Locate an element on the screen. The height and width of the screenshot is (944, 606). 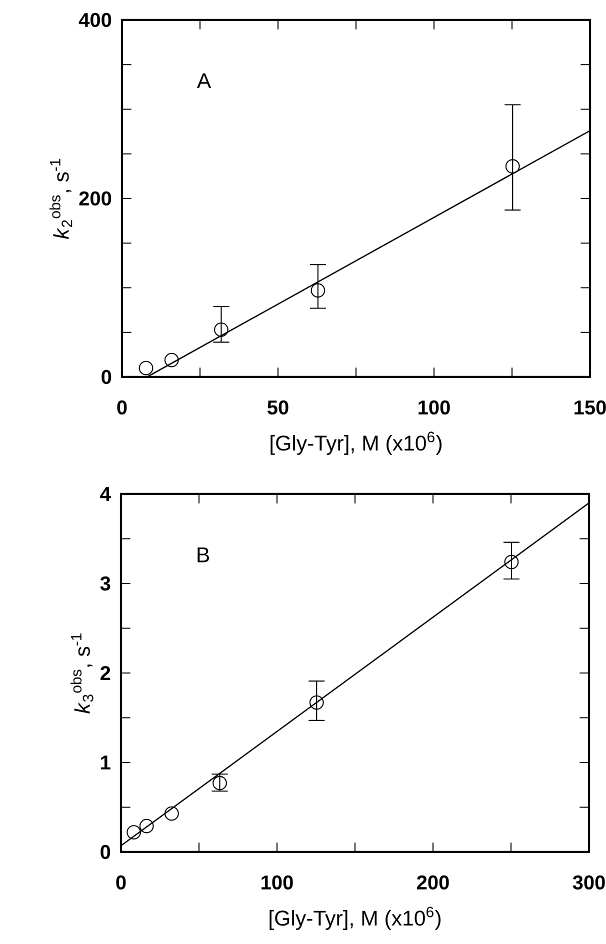
y-tick-label: 400 is located at coordinates (95, 20).